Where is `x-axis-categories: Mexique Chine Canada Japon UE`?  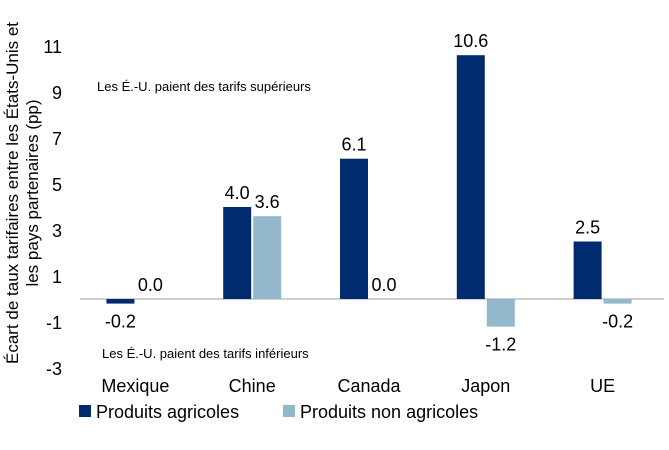
x-axis-categories: Mexique Chine Canada Japon UE is located at coordinates (358, 386).